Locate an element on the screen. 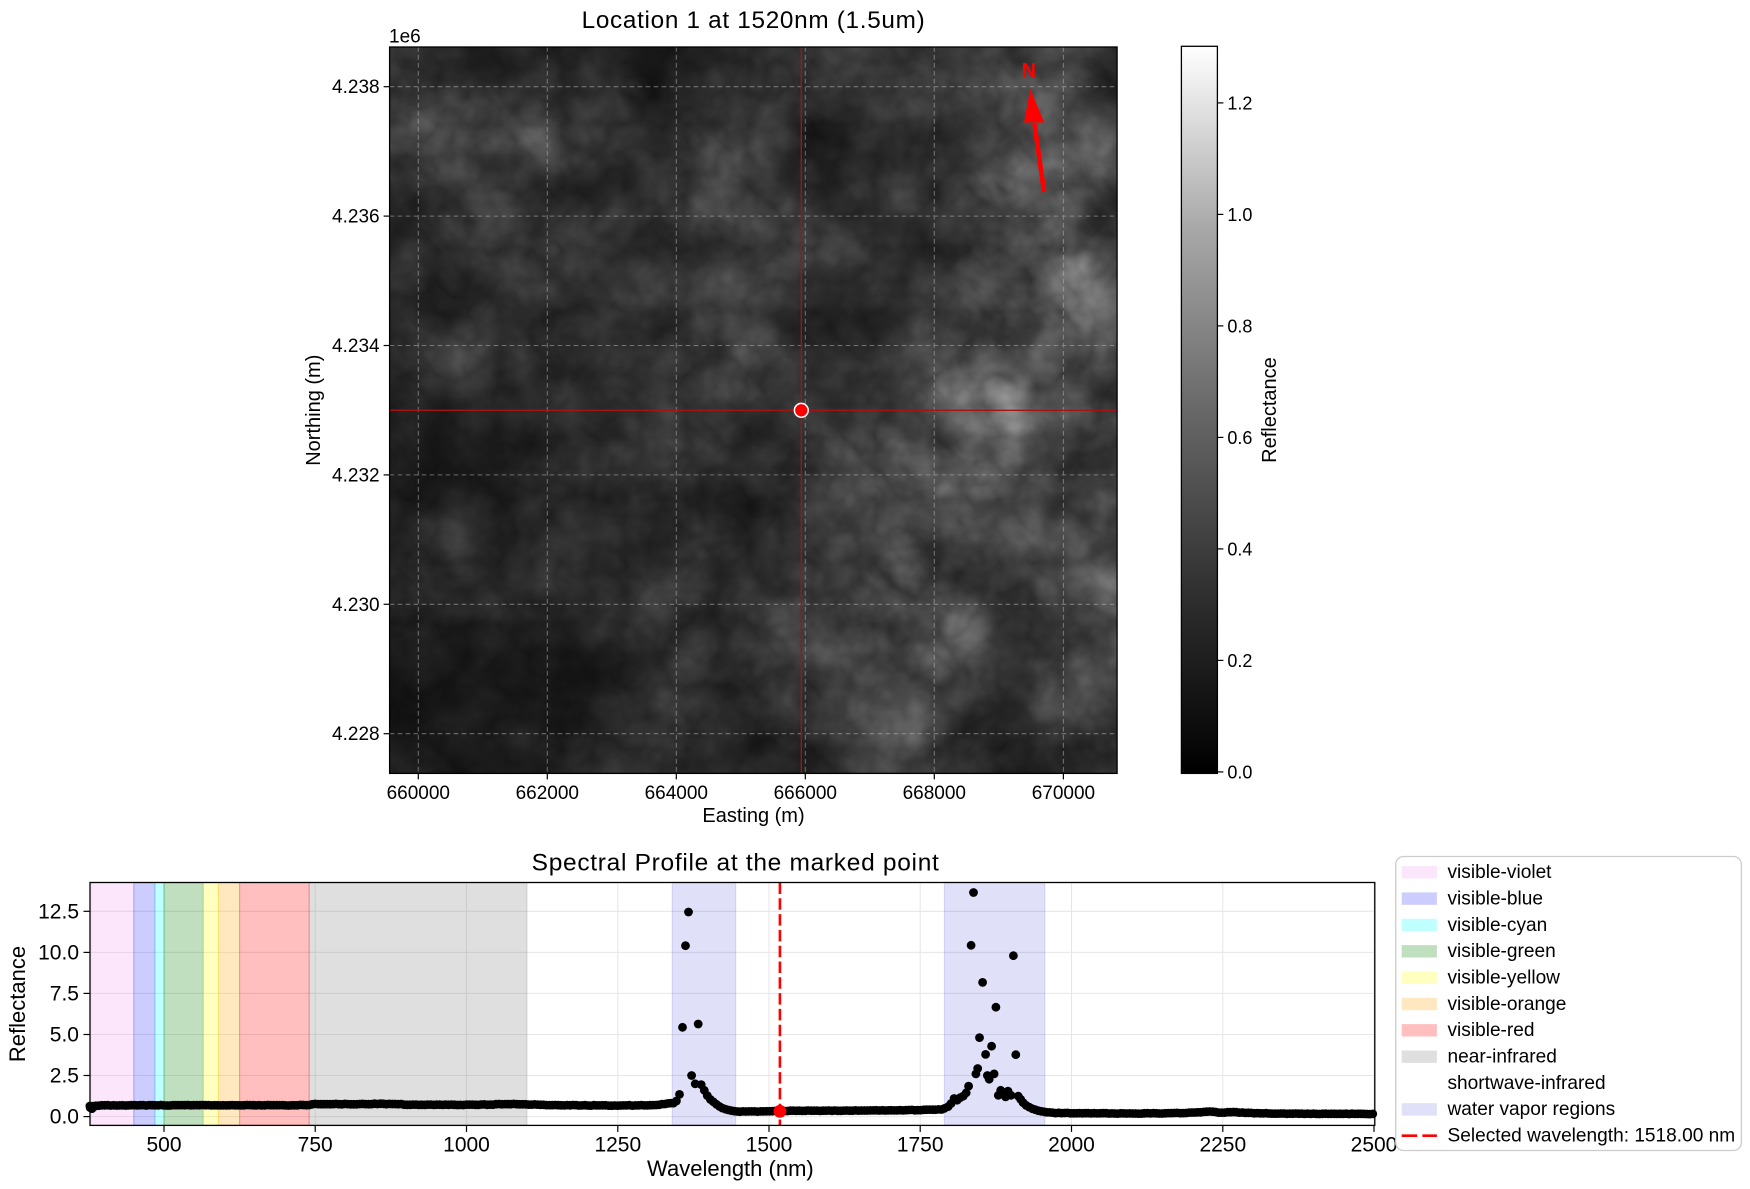  svg-text: Northing (m) is located at coordinates (314, 410).